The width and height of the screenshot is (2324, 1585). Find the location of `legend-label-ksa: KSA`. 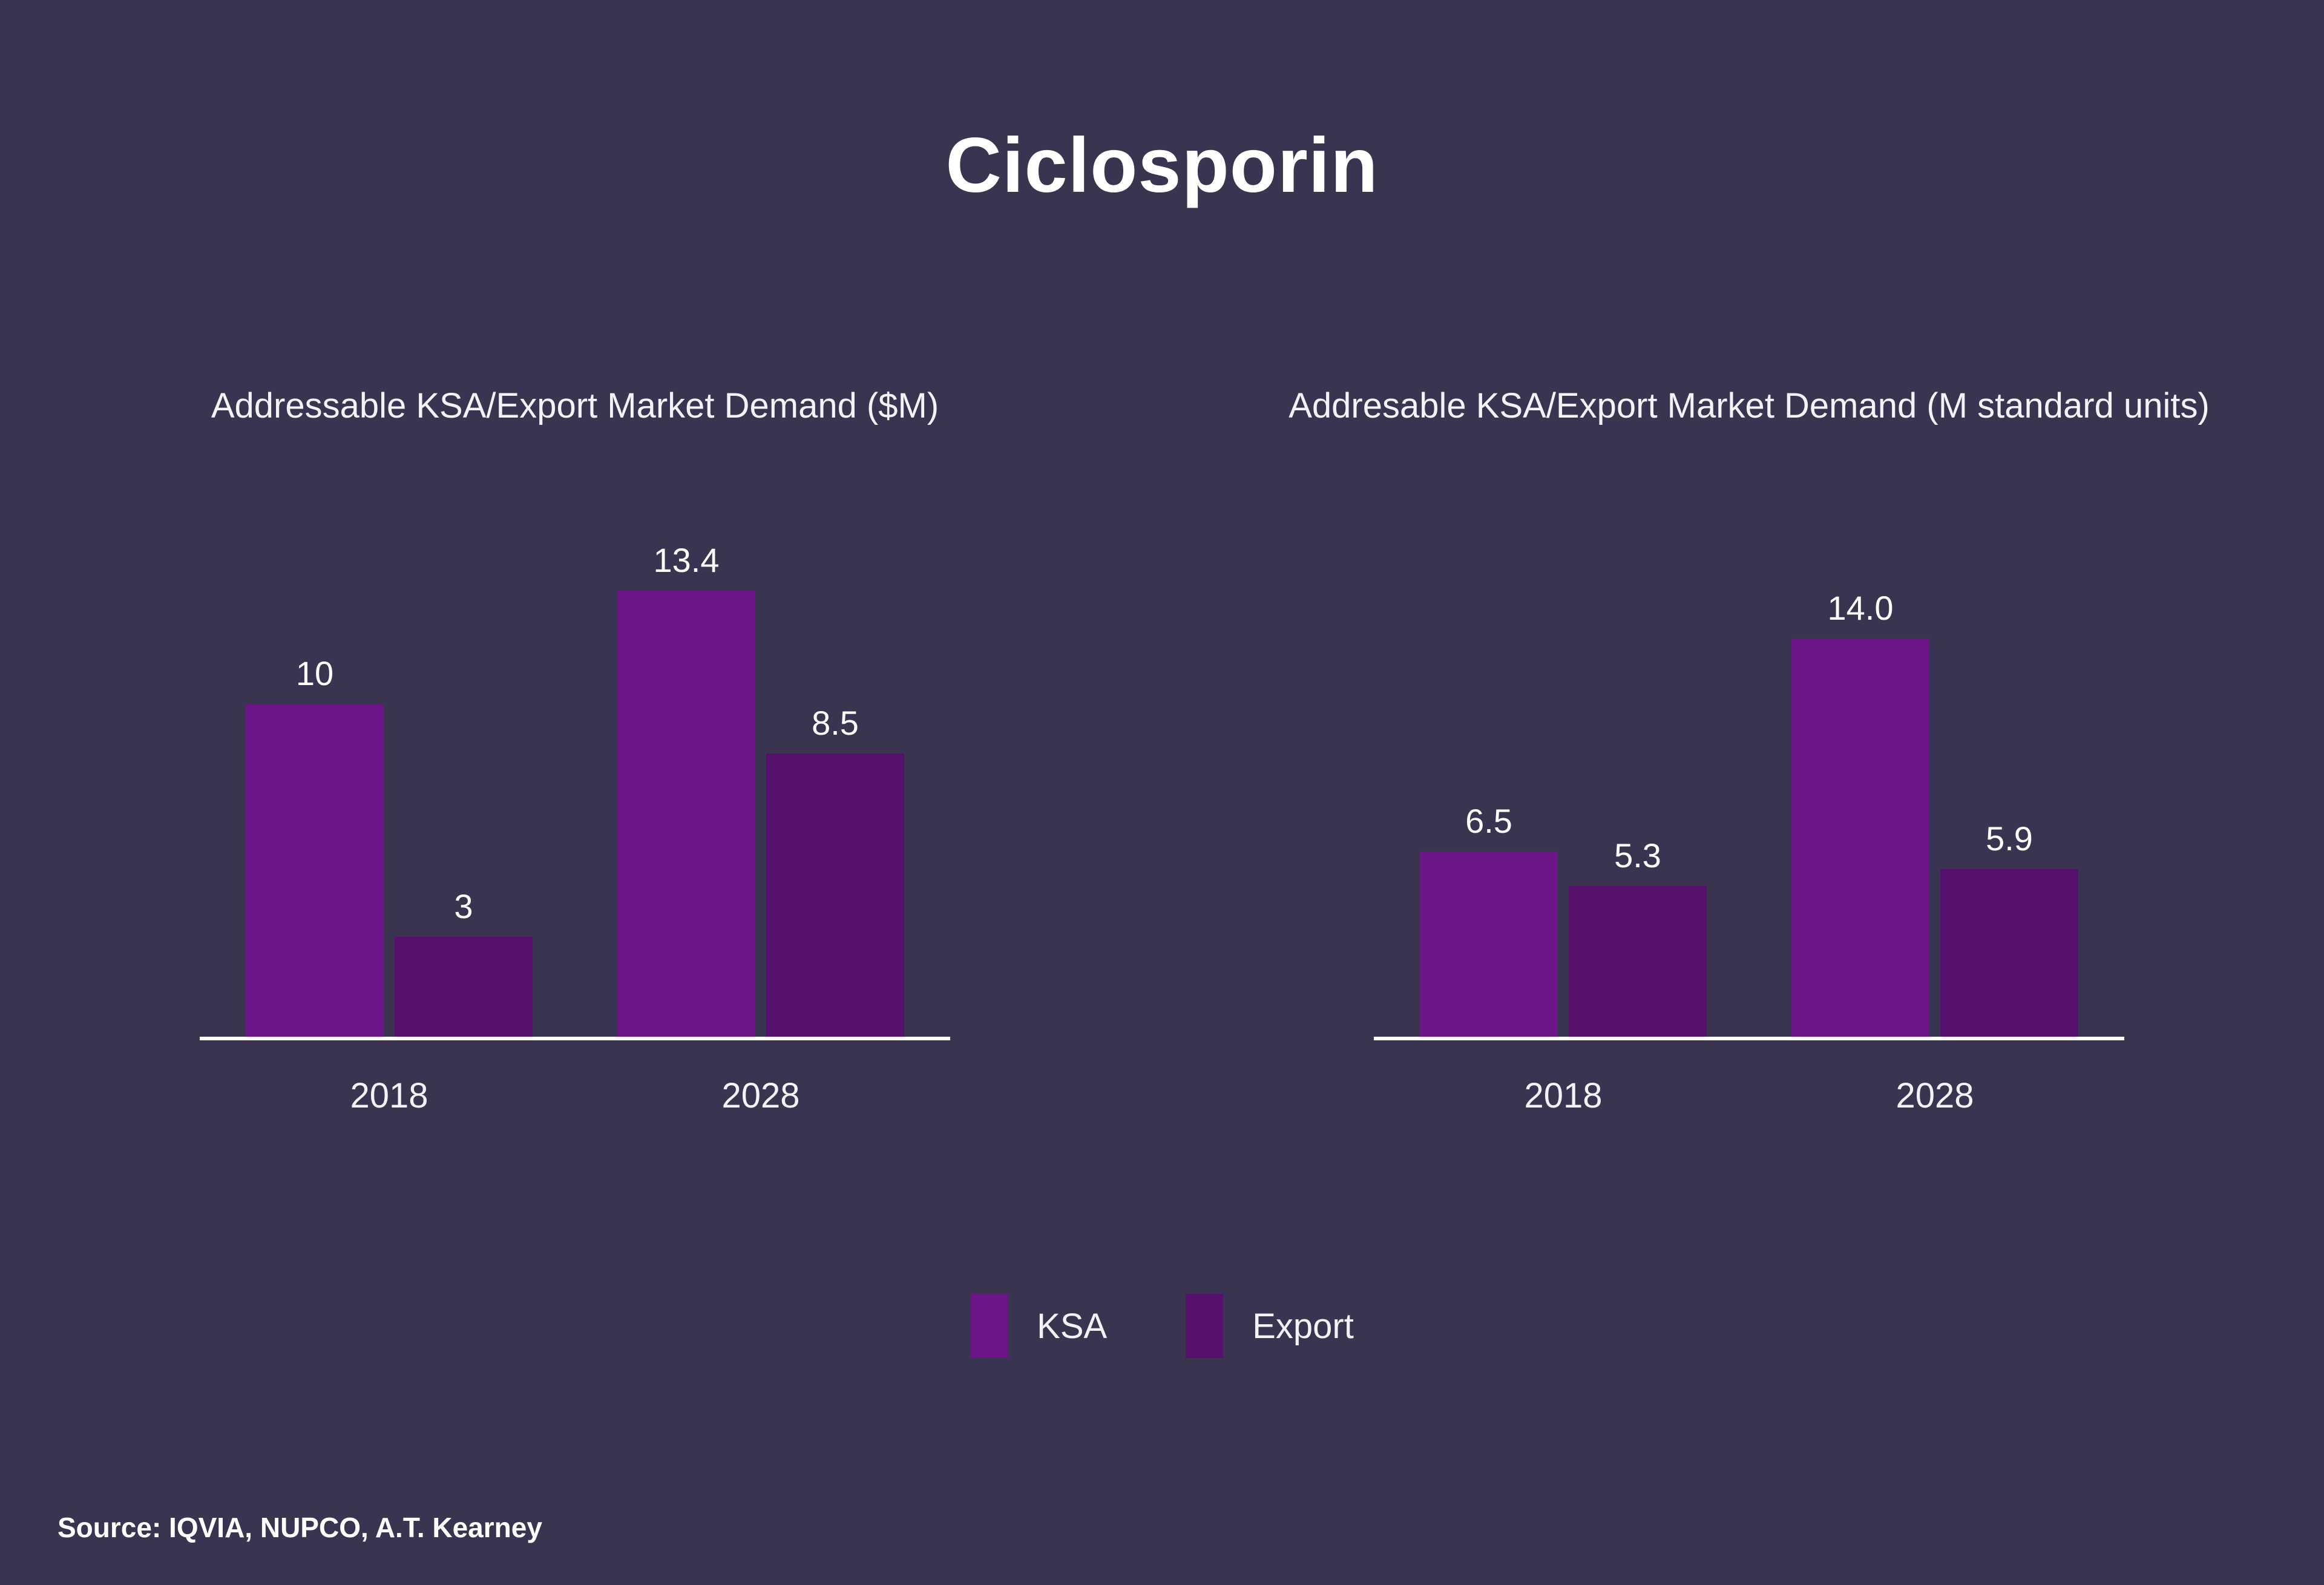

legend-label-ksa: KSA is located at coordinates (1072, 1326).